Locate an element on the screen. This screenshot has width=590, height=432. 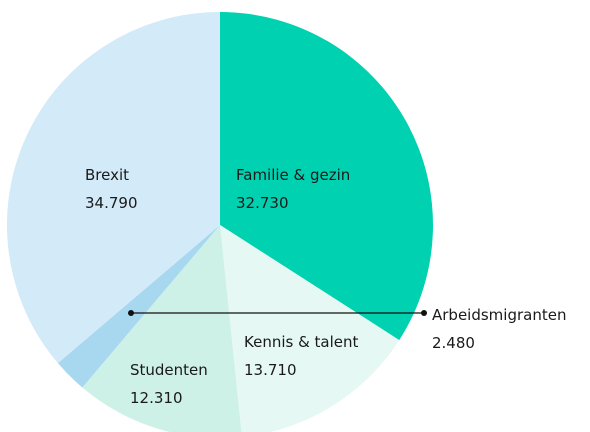
slice-value: 32.730 is located at coordinates (262, 203).